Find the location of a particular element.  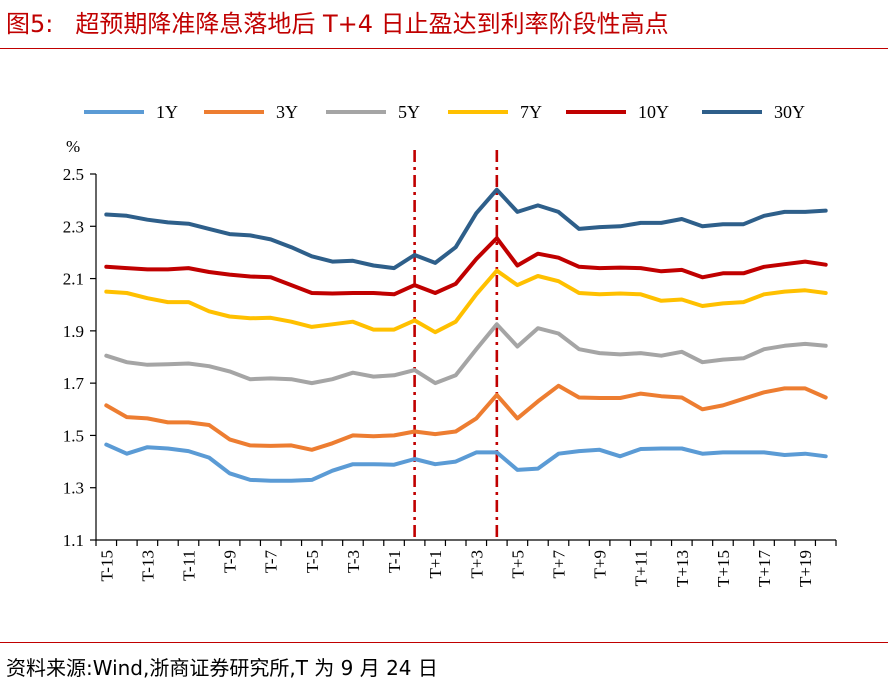

x-tick-label: T+9 is located at coordinates (600, 564).